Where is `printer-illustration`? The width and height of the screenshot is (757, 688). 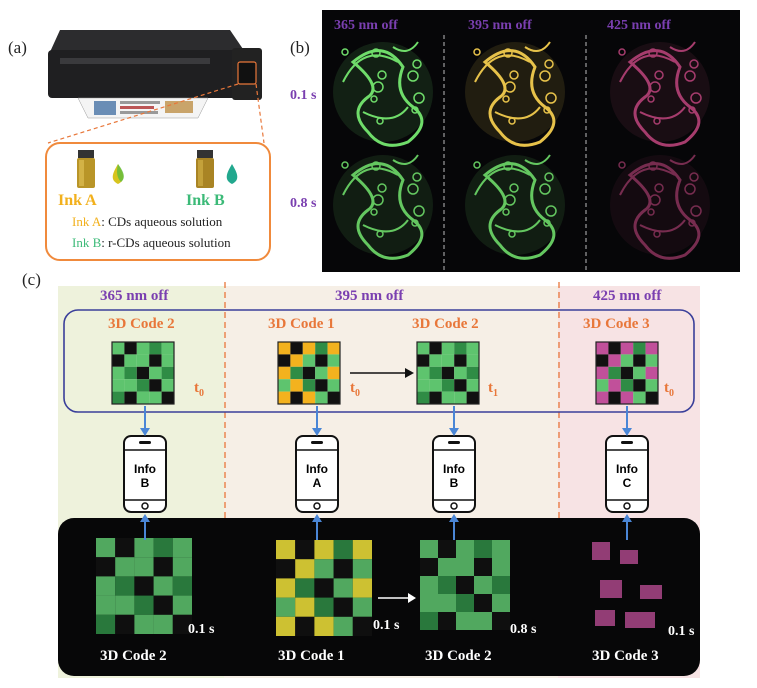
printer-illustration is located at coordinates (155, 74).